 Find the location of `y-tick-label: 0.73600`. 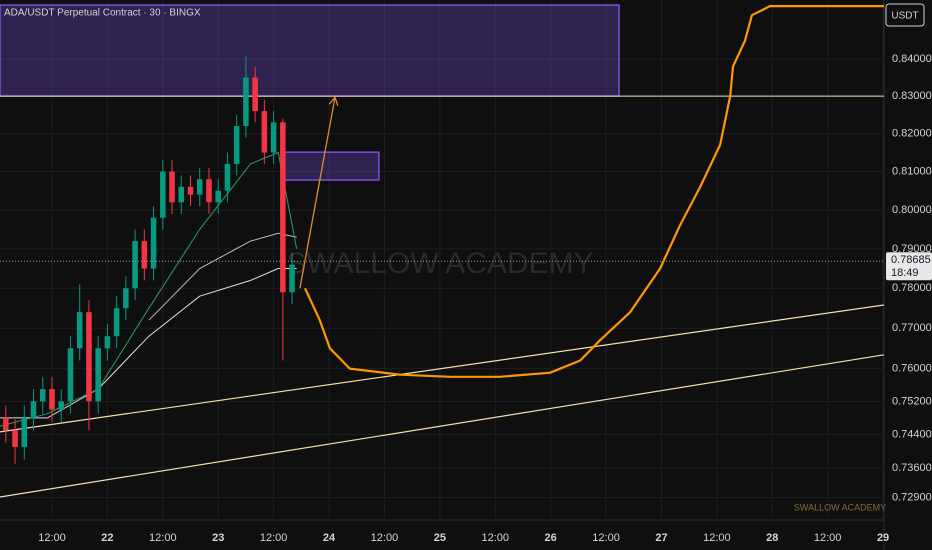

y-tick-label: 0.73600 is located at coordinates (912, 468).